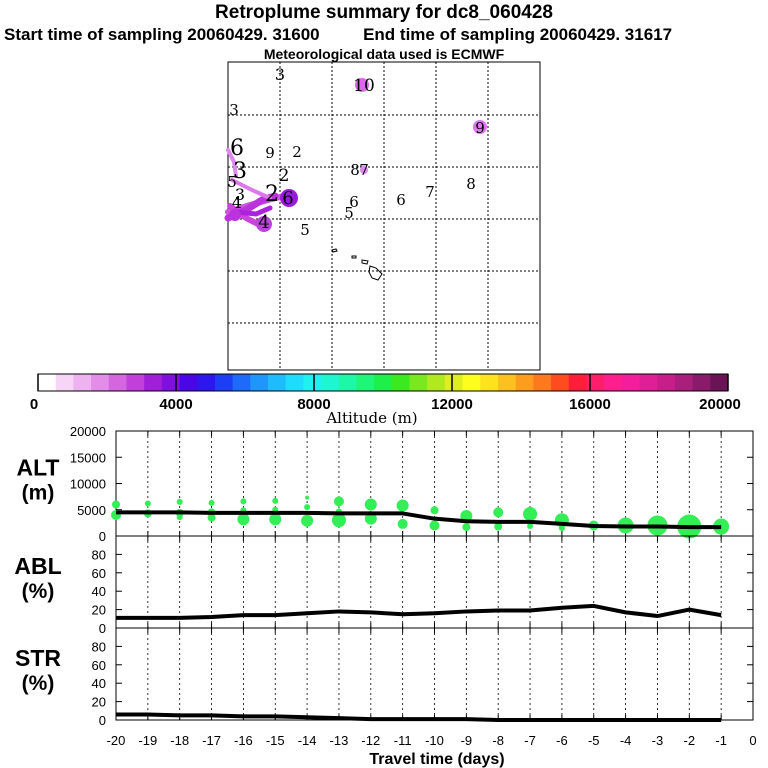 This screenshot has width=768, height=768. Describe the element at coordinates (147, 740) in the screenshot. I see `x-tick-label: -19` at that location.